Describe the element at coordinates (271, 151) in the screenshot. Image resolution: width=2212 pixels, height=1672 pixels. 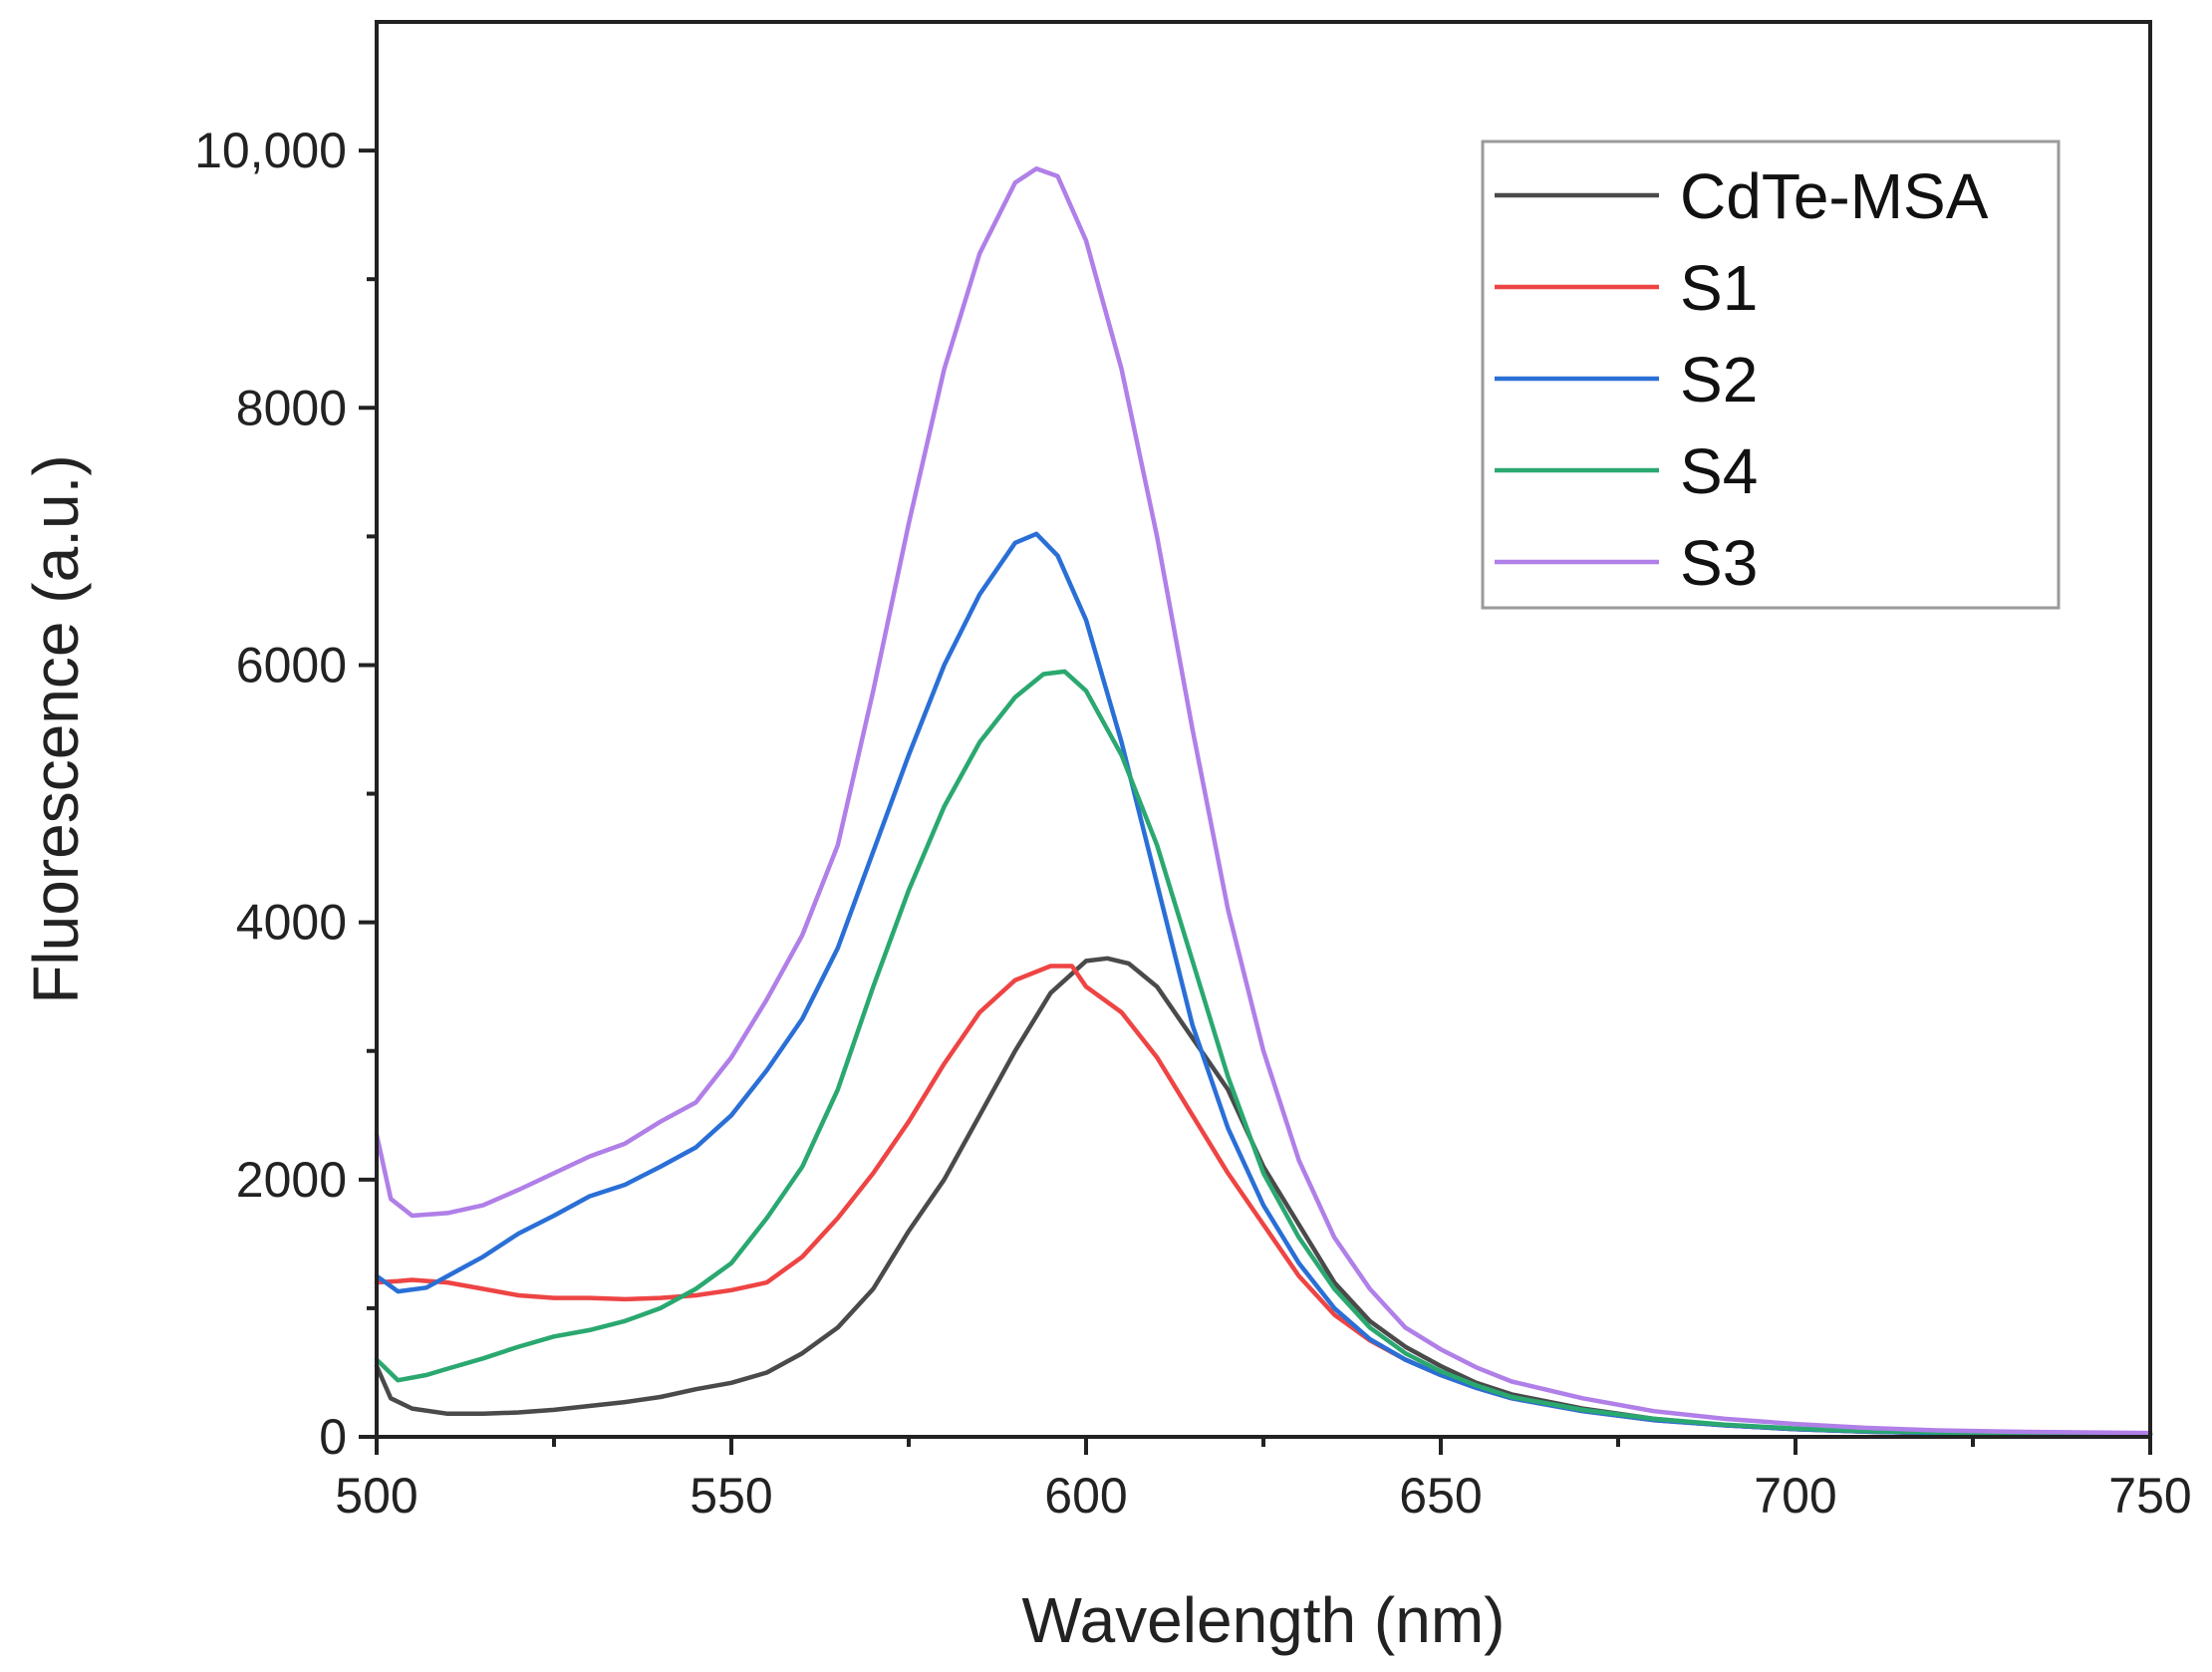
I see `y-tick-label: 10,000` at that location.